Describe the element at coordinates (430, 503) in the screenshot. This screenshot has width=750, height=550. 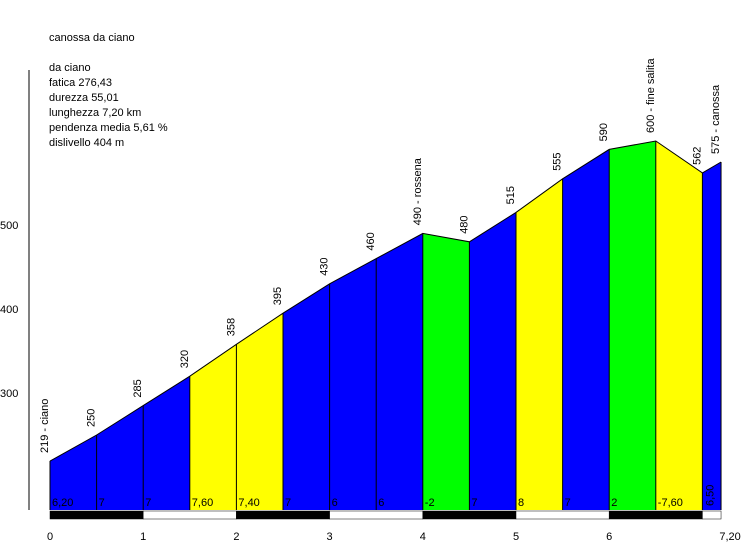
I see `slope-label: -2` at that location.